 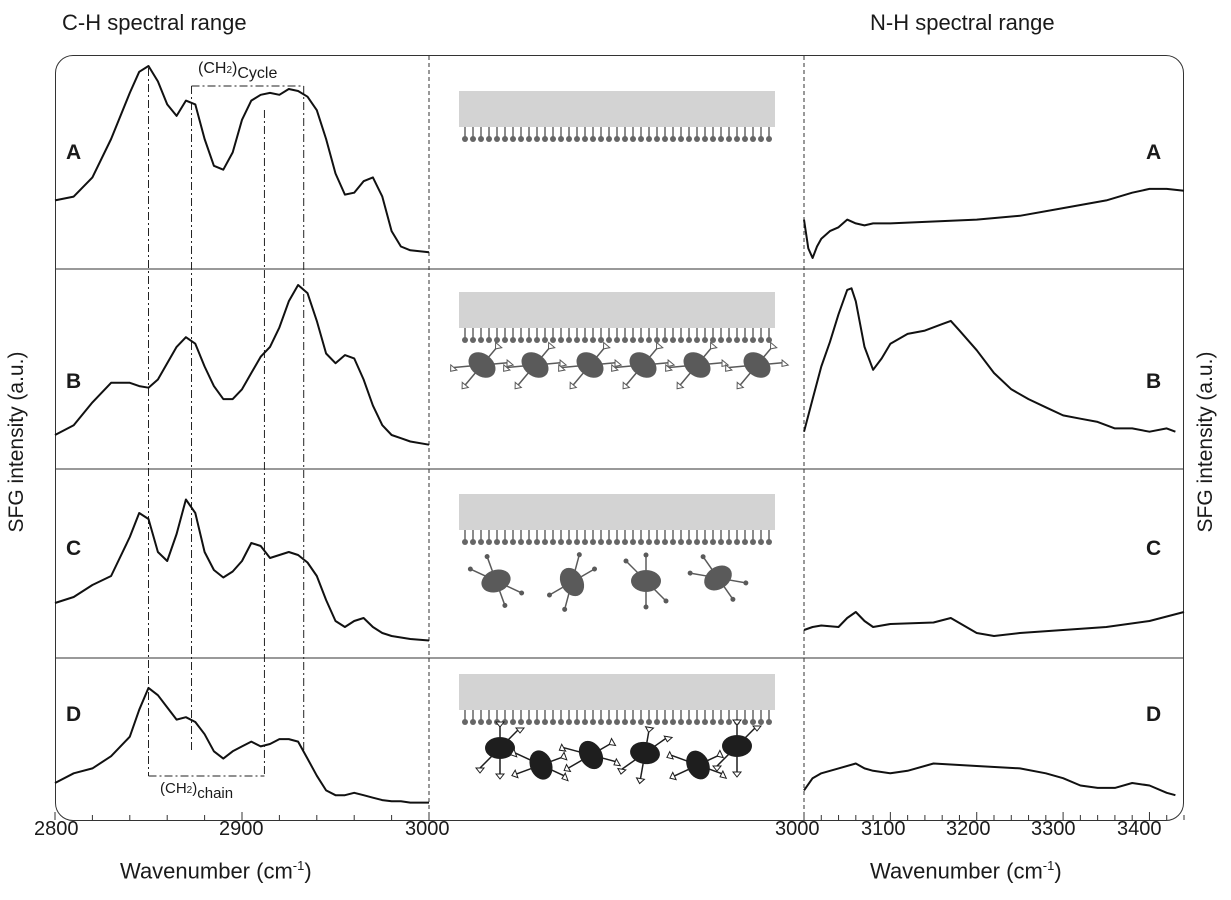 I want to click on panel-label-d-right: D, so click(x=1154, y=714).